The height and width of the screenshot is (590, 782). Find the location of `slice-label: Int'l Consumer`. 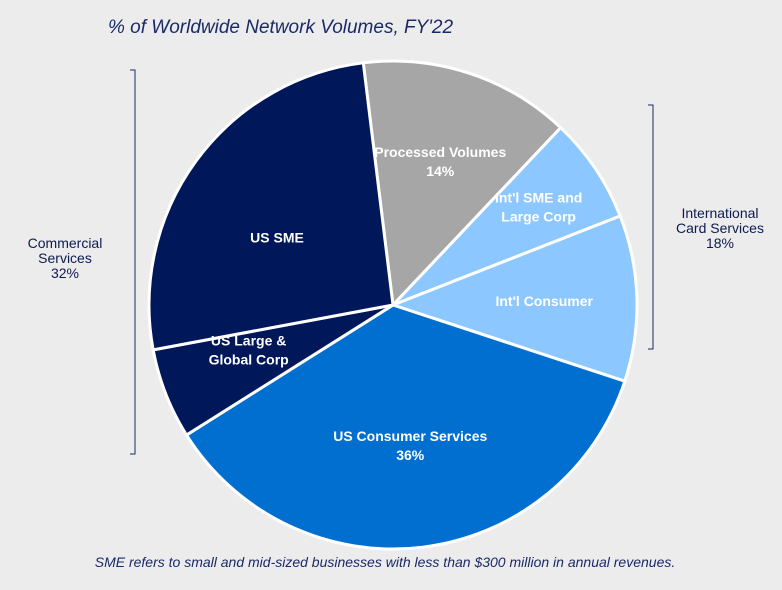

slice-label: Int'l Consumer is located at coordinates (544, 301).